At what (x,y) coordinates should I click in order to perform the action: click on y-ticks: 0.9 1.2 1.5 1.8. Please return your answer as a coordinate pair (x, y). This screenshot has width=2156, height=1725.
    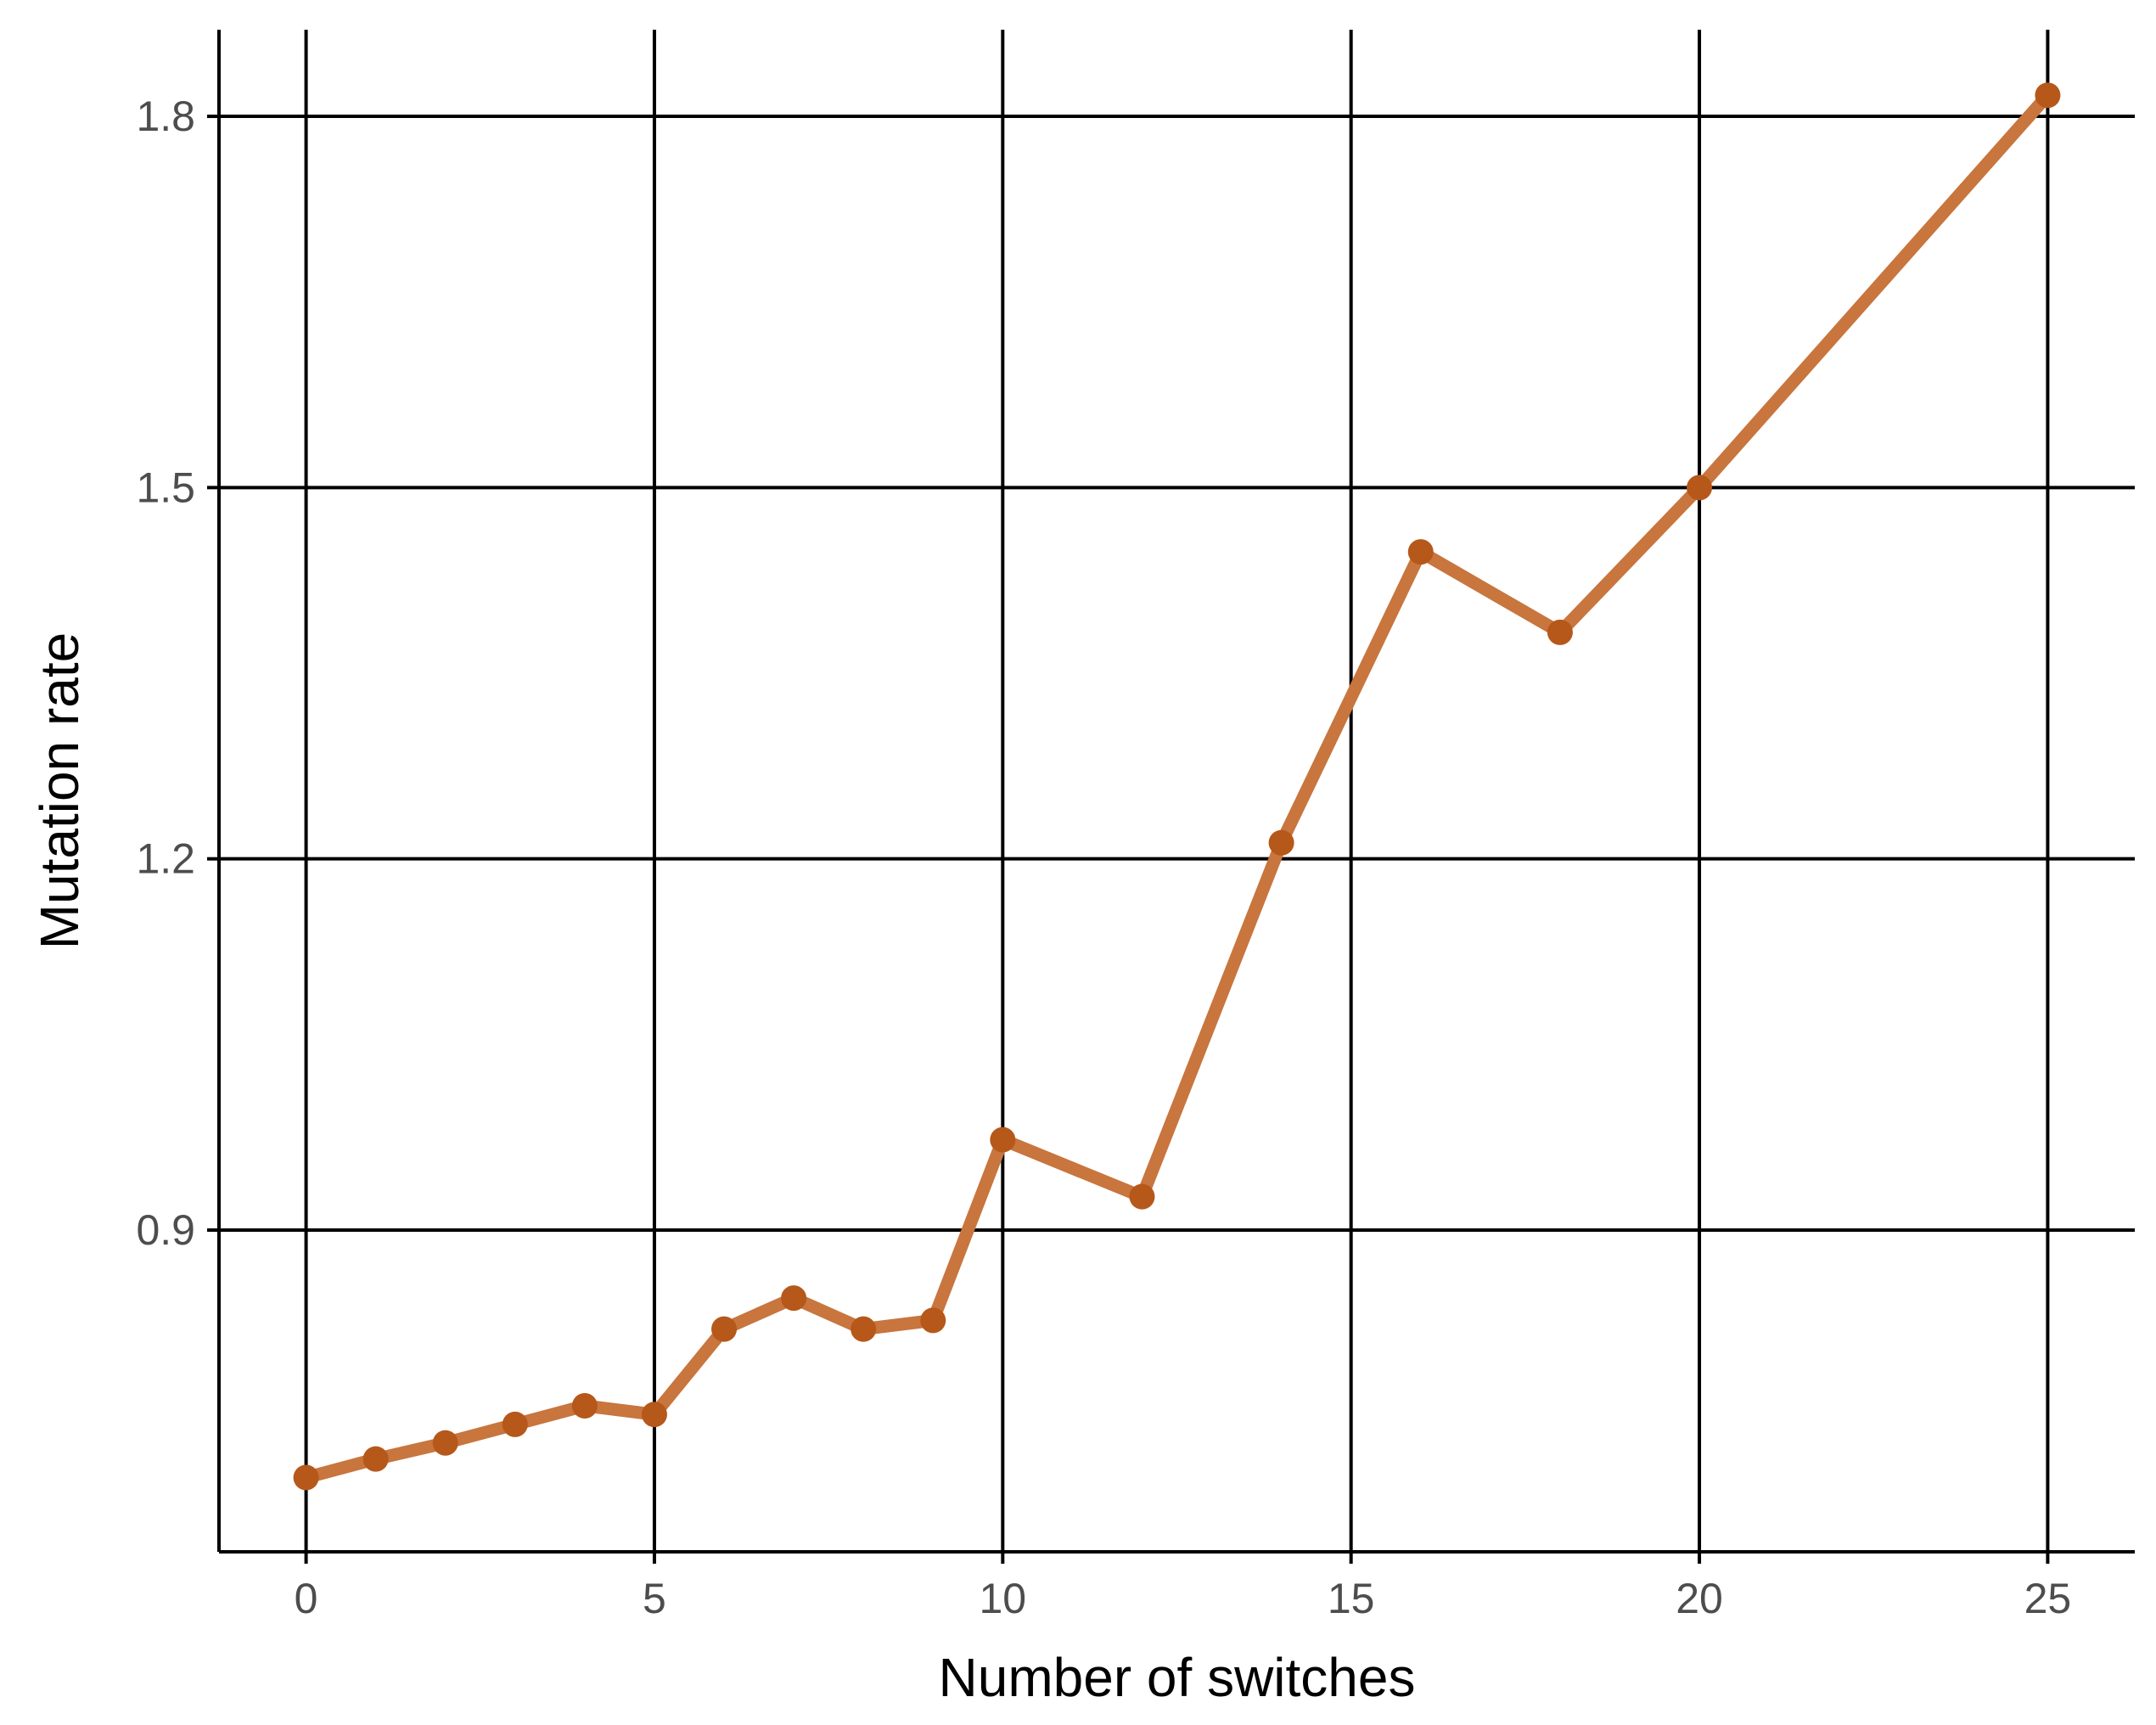
    Looking at the image, I should click on (177, 673).